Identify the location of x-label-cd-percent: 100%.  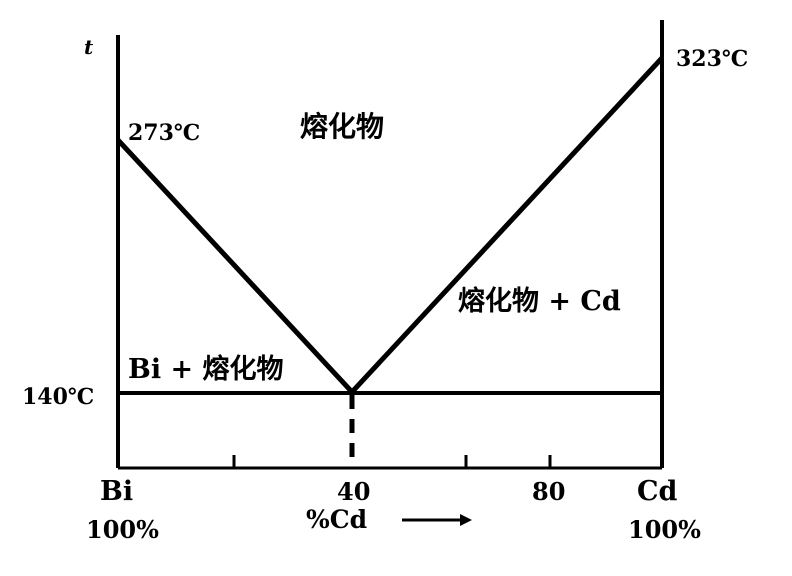
(664, 529).